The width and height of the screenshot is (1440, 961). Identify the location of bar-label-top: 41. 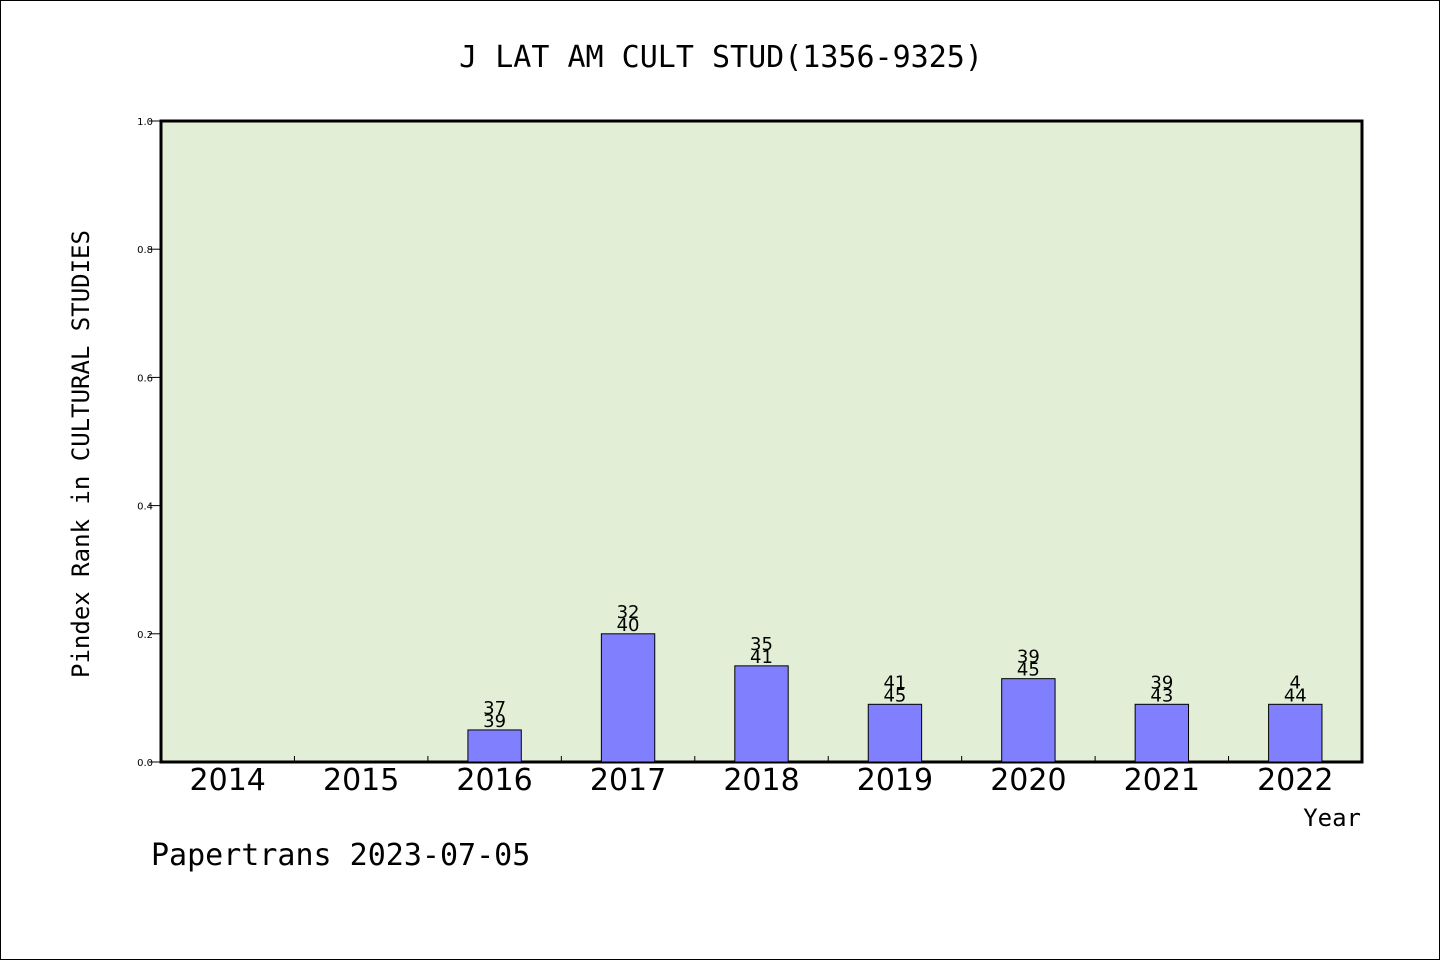
(894, 682).